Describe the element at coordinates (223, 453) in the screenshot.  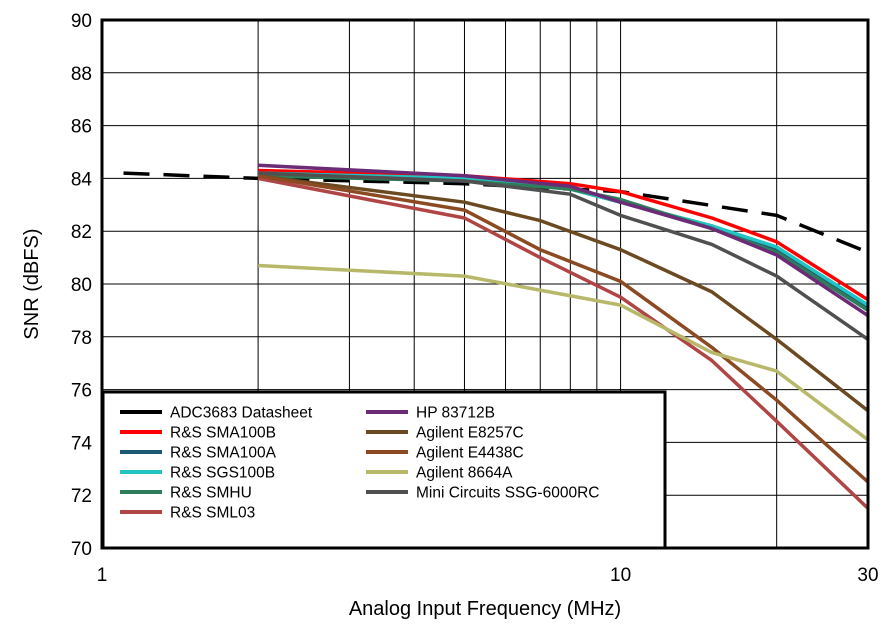
I see `legend-label: R&S SMA100A` at that location.